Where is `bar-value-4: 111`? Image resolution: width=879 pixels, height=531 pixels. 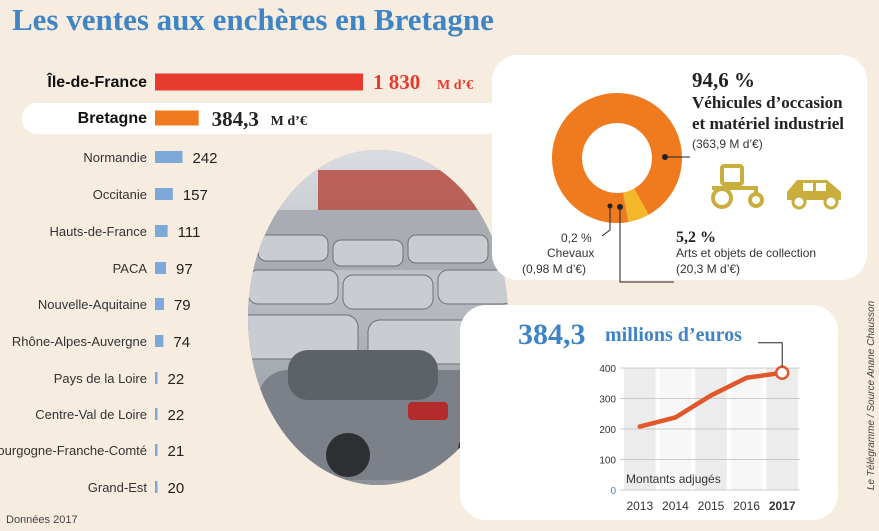
bar-value-4: 111 is located at coordinates (189, 232).